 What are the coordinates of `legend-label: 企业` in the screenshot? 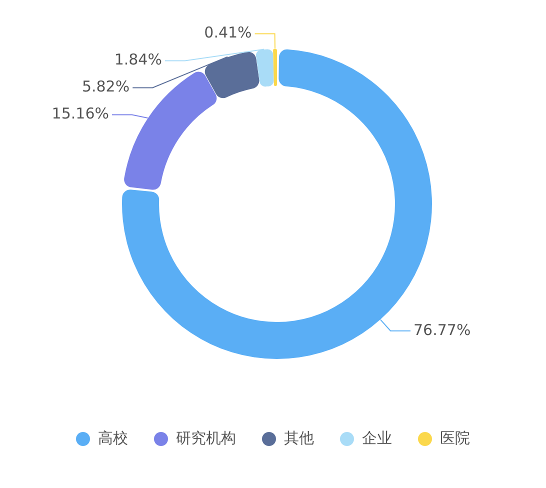 It's located at (377, 438).